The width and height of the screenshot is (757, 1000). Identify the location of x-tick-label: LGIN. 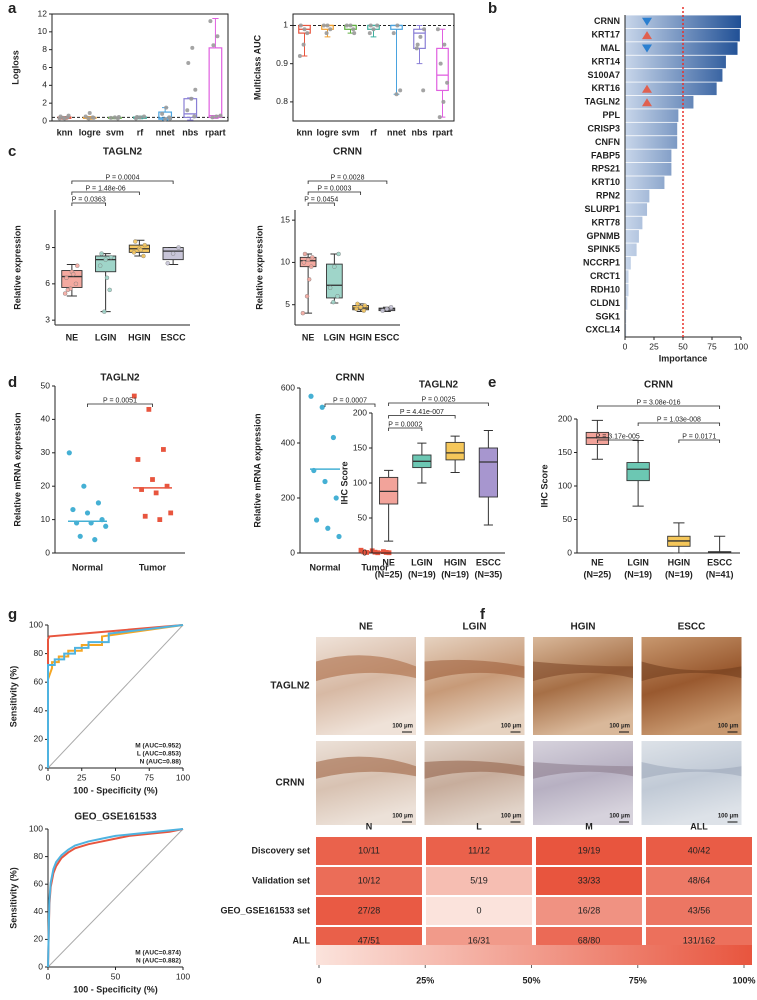
(422, 562).